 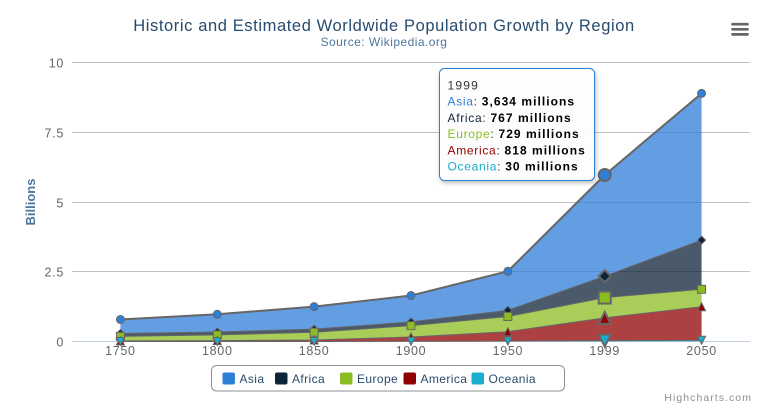 What do you see at coordinates (60, 342) in the screenshot?
I see `svg-text: 0` at bounding box center [60, 342].